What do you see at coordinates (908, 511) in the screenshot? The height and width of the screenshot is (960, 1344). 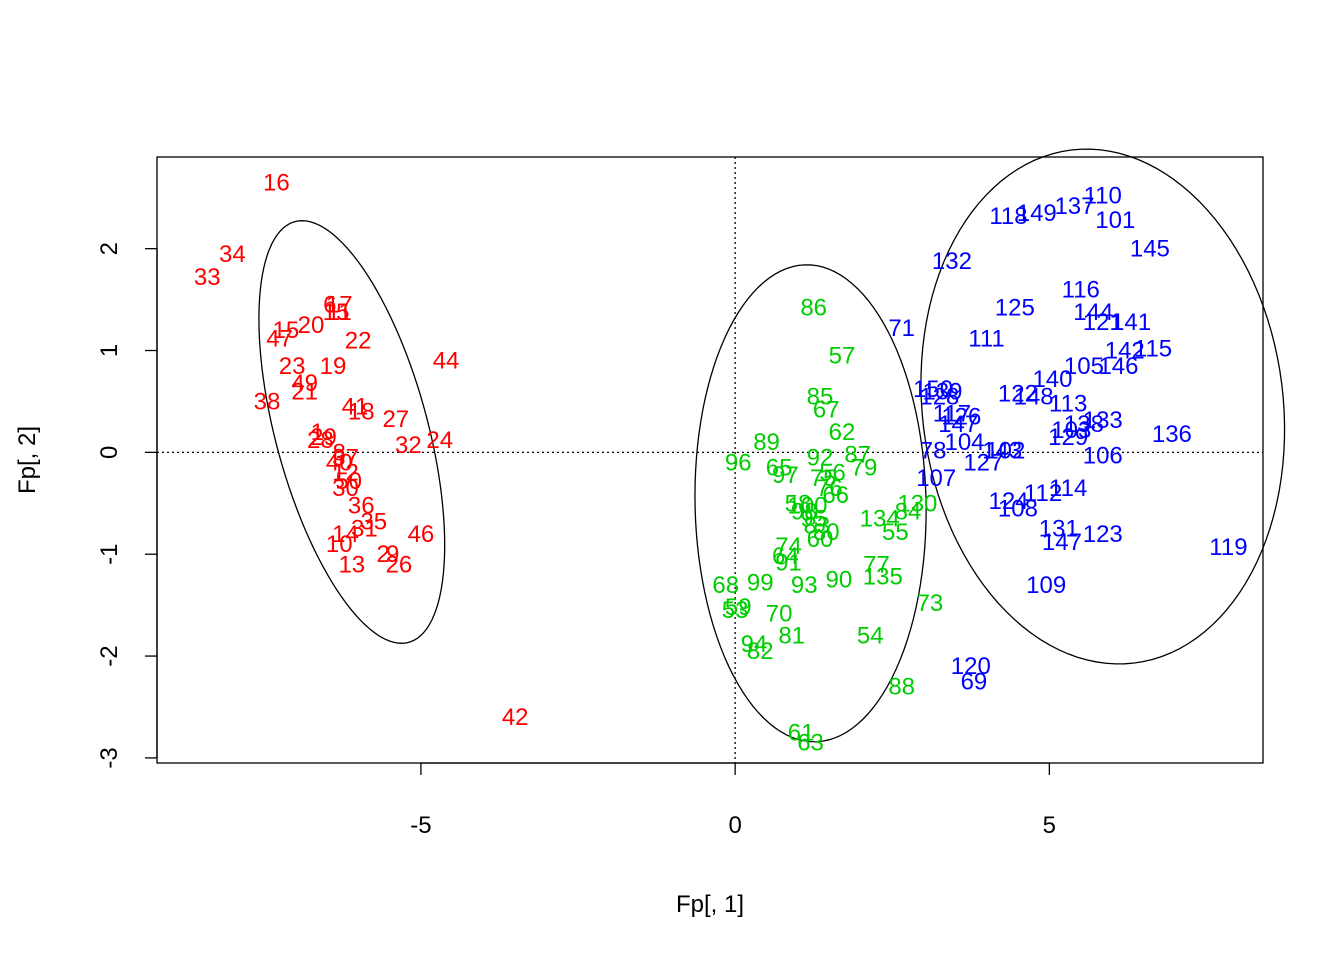 I see `point-label-group2-84: 84` at bounding box center [908, 511].